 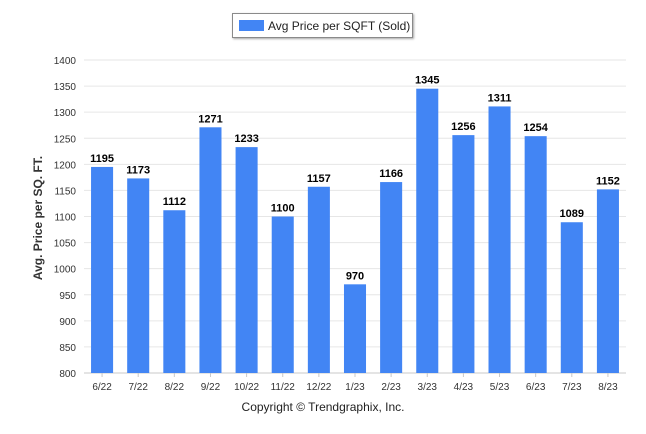 I want to click on y-axis-title: Avg. Price per SQ. FT., so click(x=38, y=218).